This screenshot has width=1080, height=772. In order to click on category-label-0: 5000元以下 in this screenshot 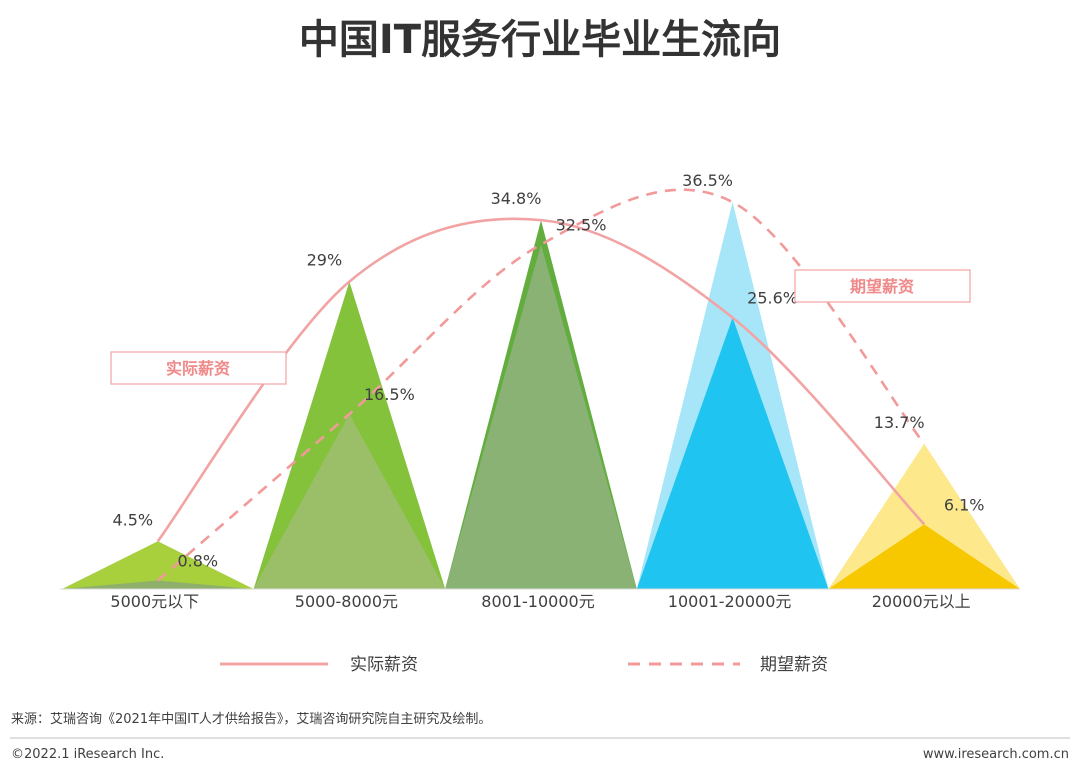, I will do `click(154, 601)`.